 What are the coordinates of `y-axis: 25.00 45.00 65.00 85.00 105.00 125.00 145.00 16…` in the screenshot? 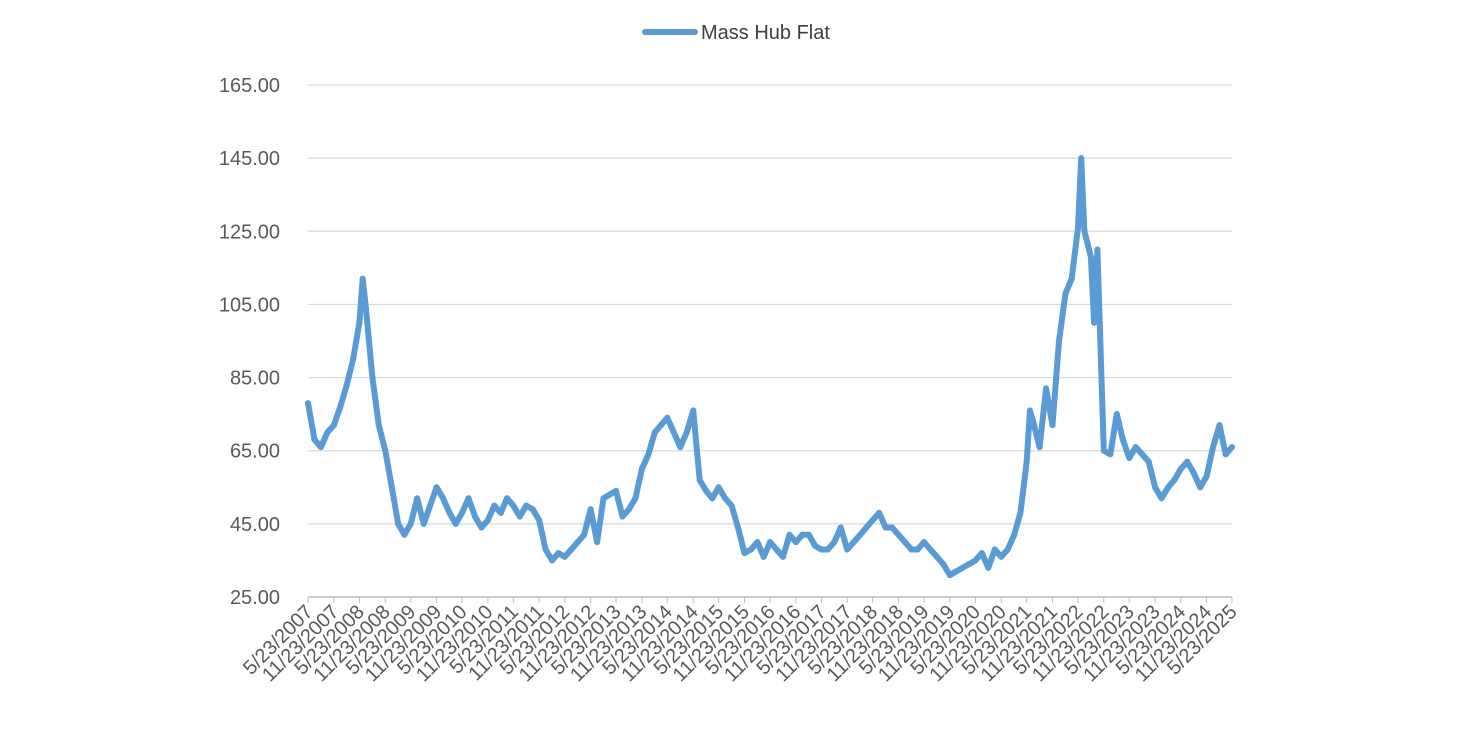 It's located at (249, 342).